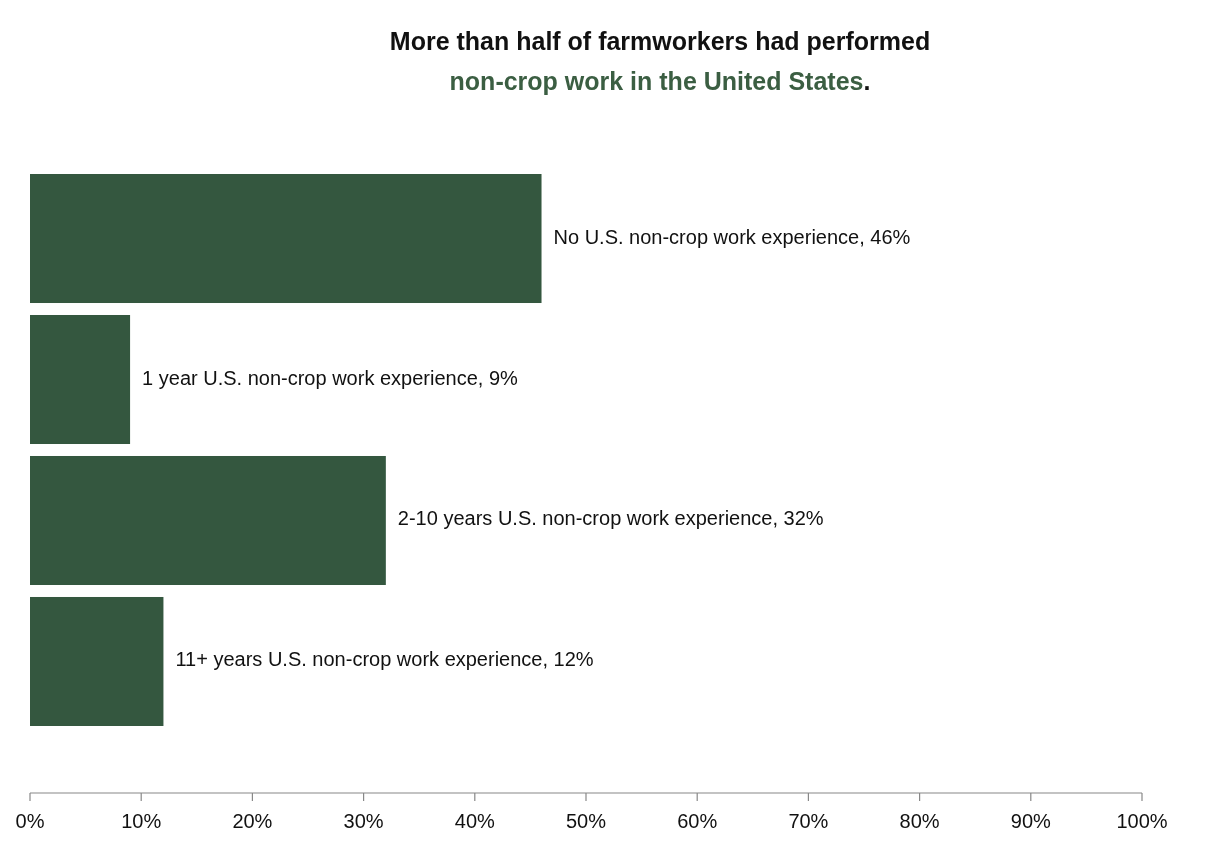 The height and width of the screenshot is (867, 1206). I want to click on data-label: 1 year U.S. non-crop work experience, 9%, so click(330, 377).